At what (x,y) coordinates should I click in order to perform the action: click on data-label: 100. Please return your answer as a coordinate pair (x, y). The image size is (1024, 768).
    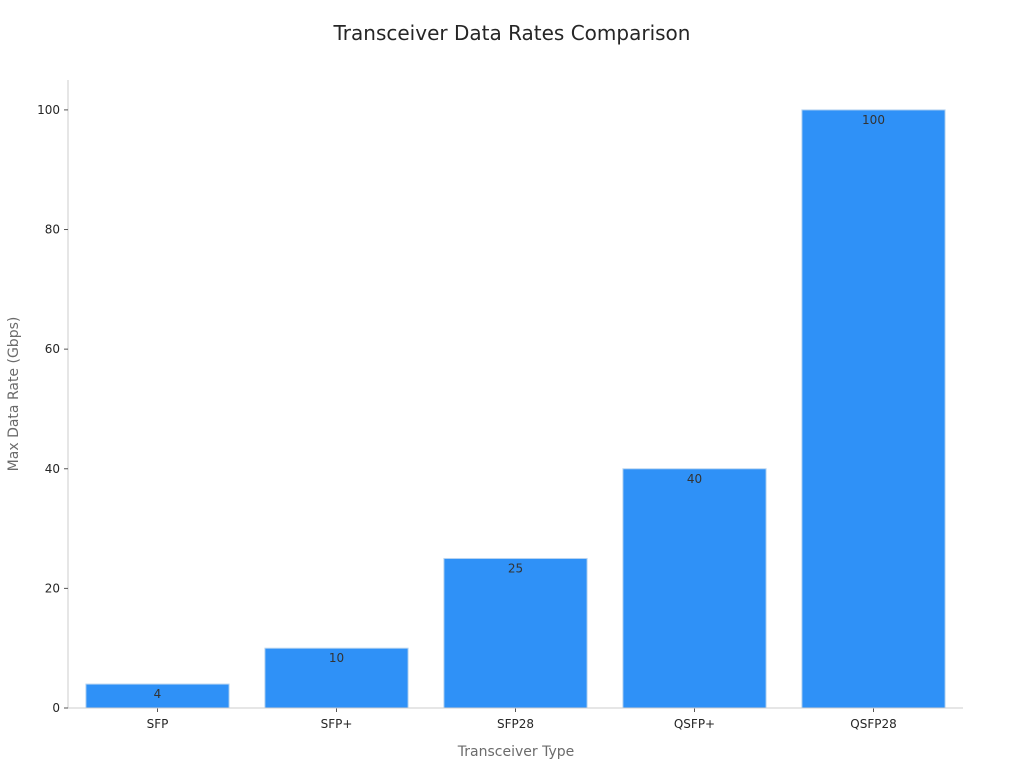
    Looking at the image, I should click on (873, 120).